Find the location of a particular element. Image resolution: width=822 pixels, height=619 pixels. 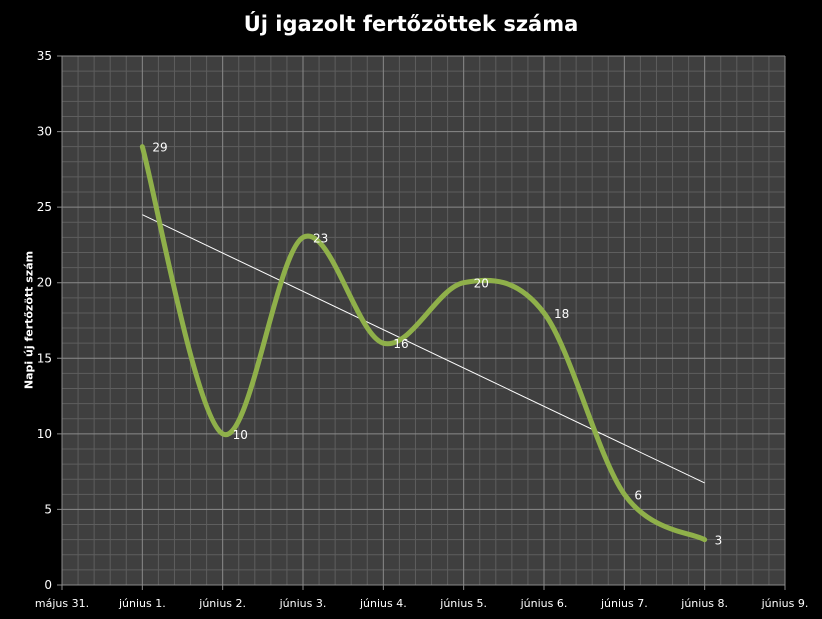

x-tick-label: június 1. is located at coordinates (142, 603).